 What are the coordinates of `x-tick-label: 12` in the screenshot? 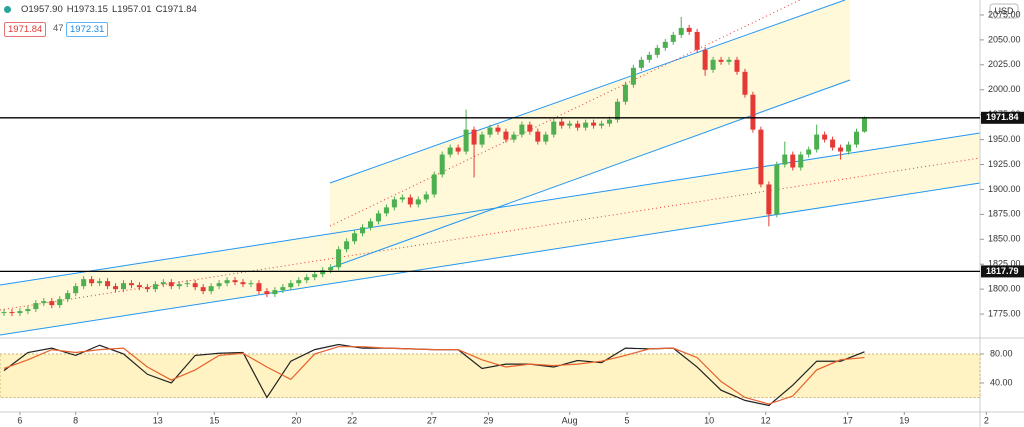 It's located at (766, 420).